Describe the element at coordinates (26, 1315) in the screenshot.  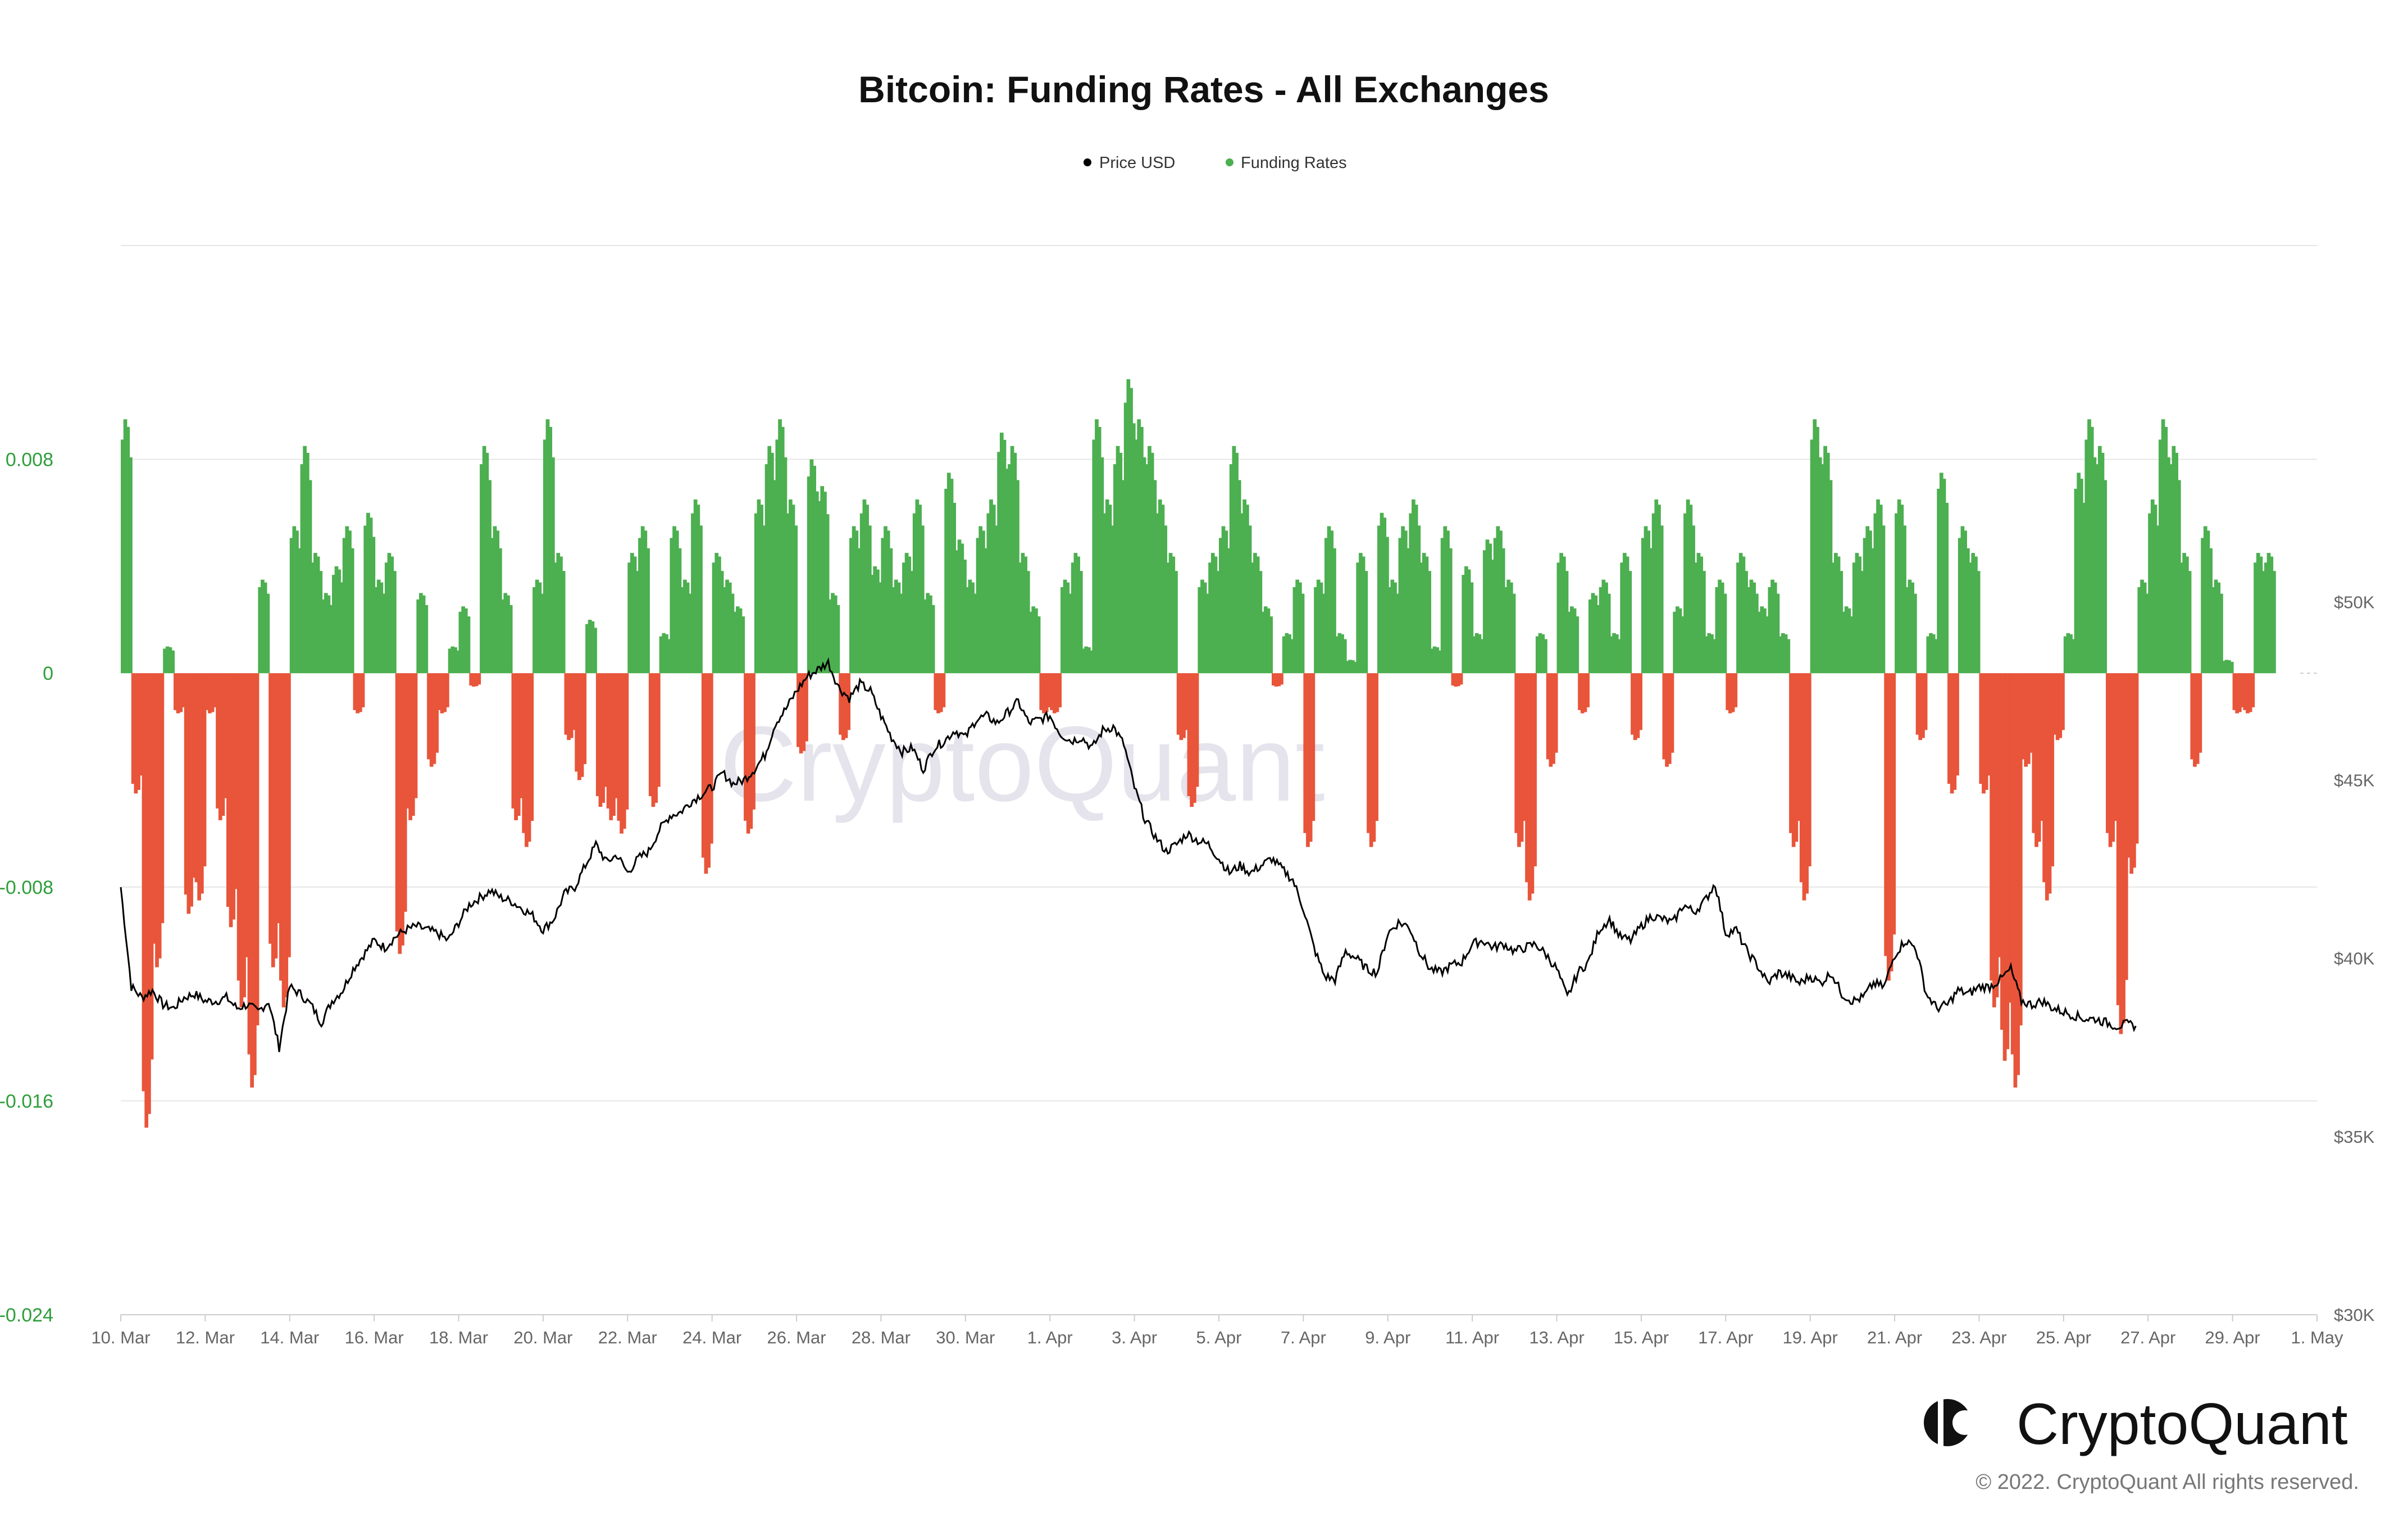
I see `left-tick-label: -0.024` at that location.